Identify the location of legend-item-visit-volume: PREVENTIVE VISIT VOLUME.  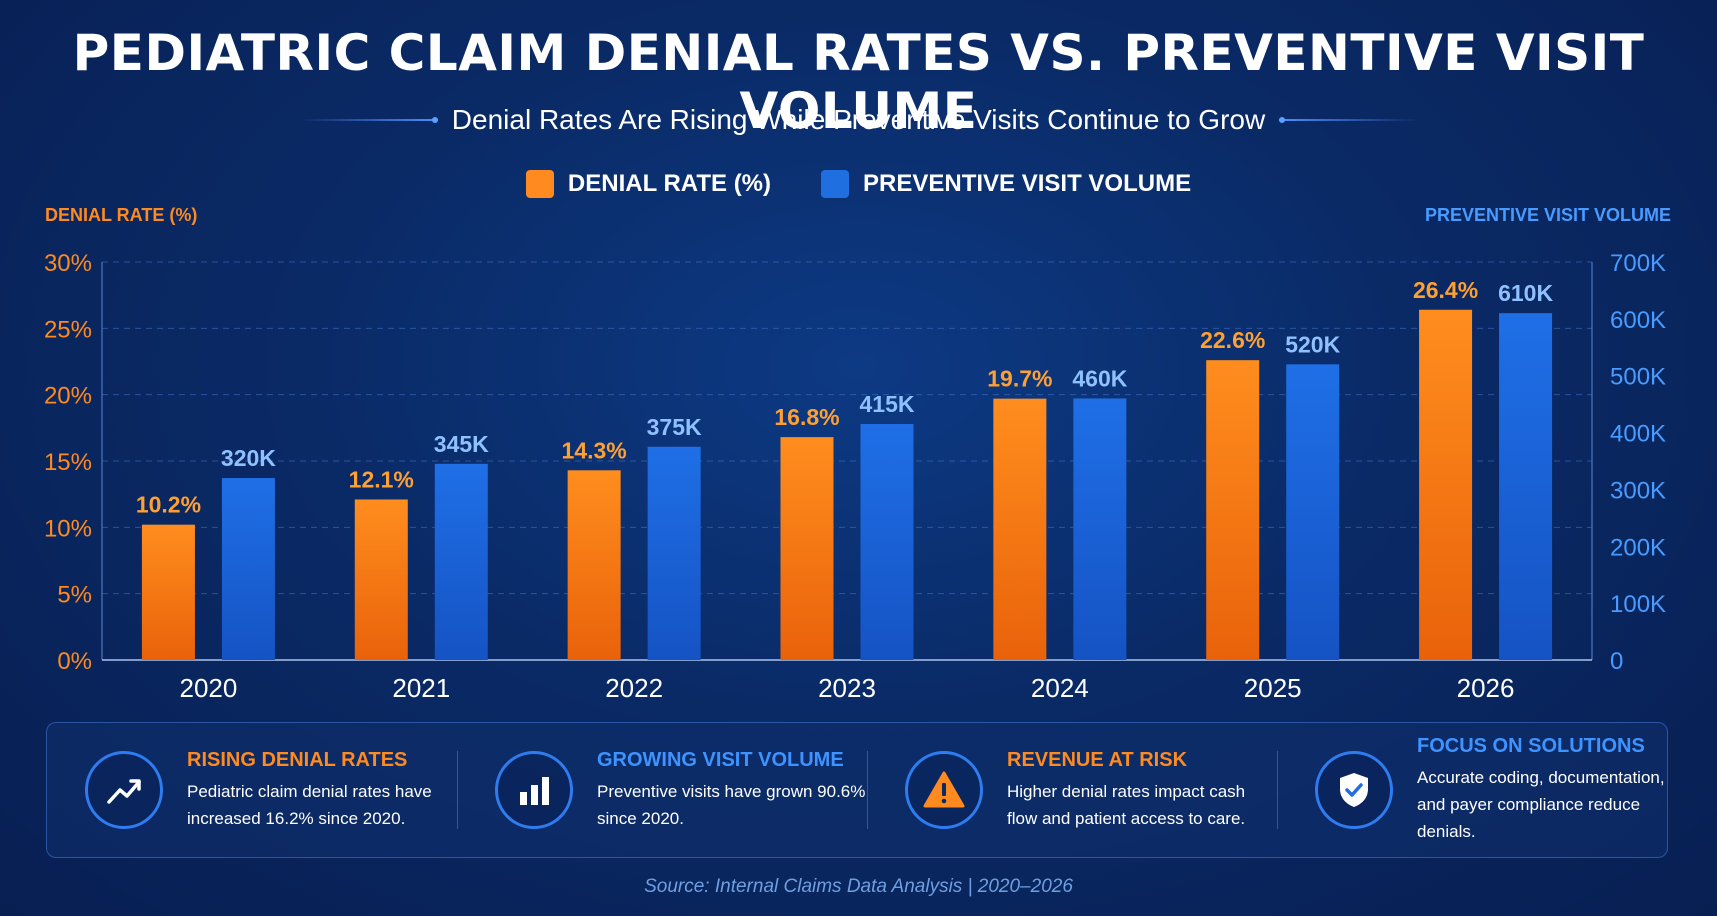
(1006, 184).